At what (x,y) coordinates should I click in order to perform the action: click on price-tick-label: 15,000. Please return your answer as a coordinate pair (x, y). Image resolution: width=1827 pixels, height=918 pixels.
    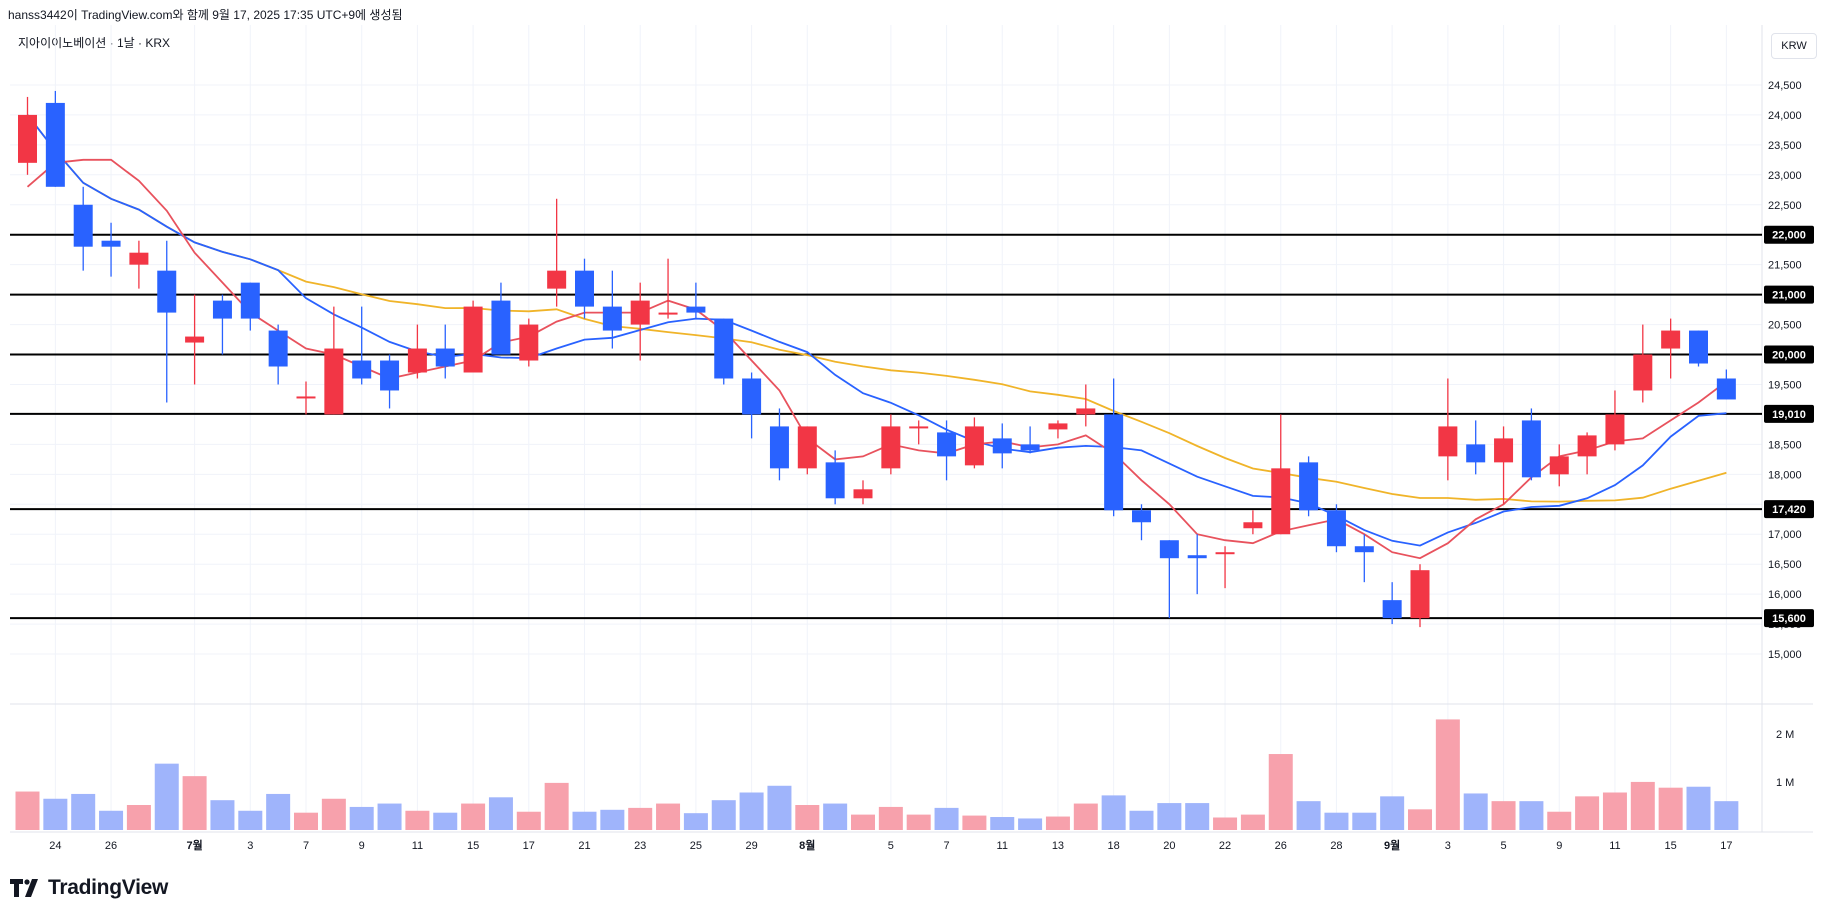
    Looking at the image, I should click on (1785, 655).